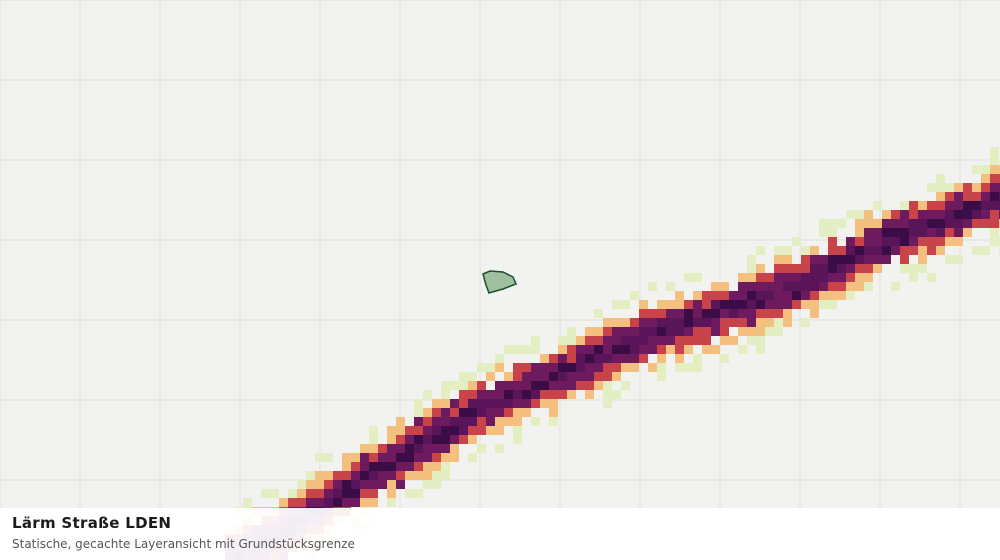 The width and height of the screenshot is (1000, 560). I want to click on parcel-boundary, so click(499, 282).